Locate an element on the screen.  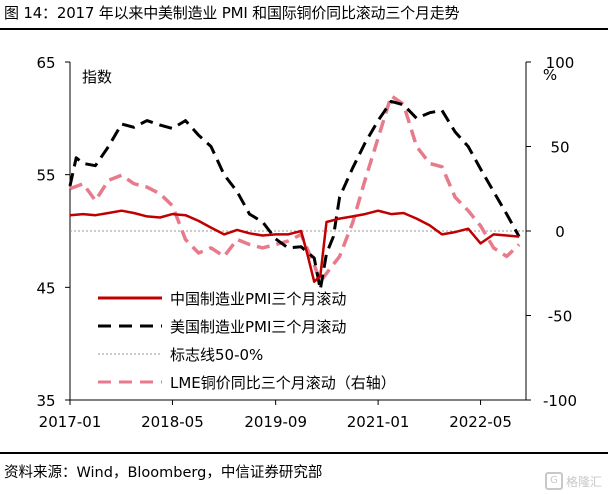
x-tick-label: 2022-05 is located at coordinates (480, 422).